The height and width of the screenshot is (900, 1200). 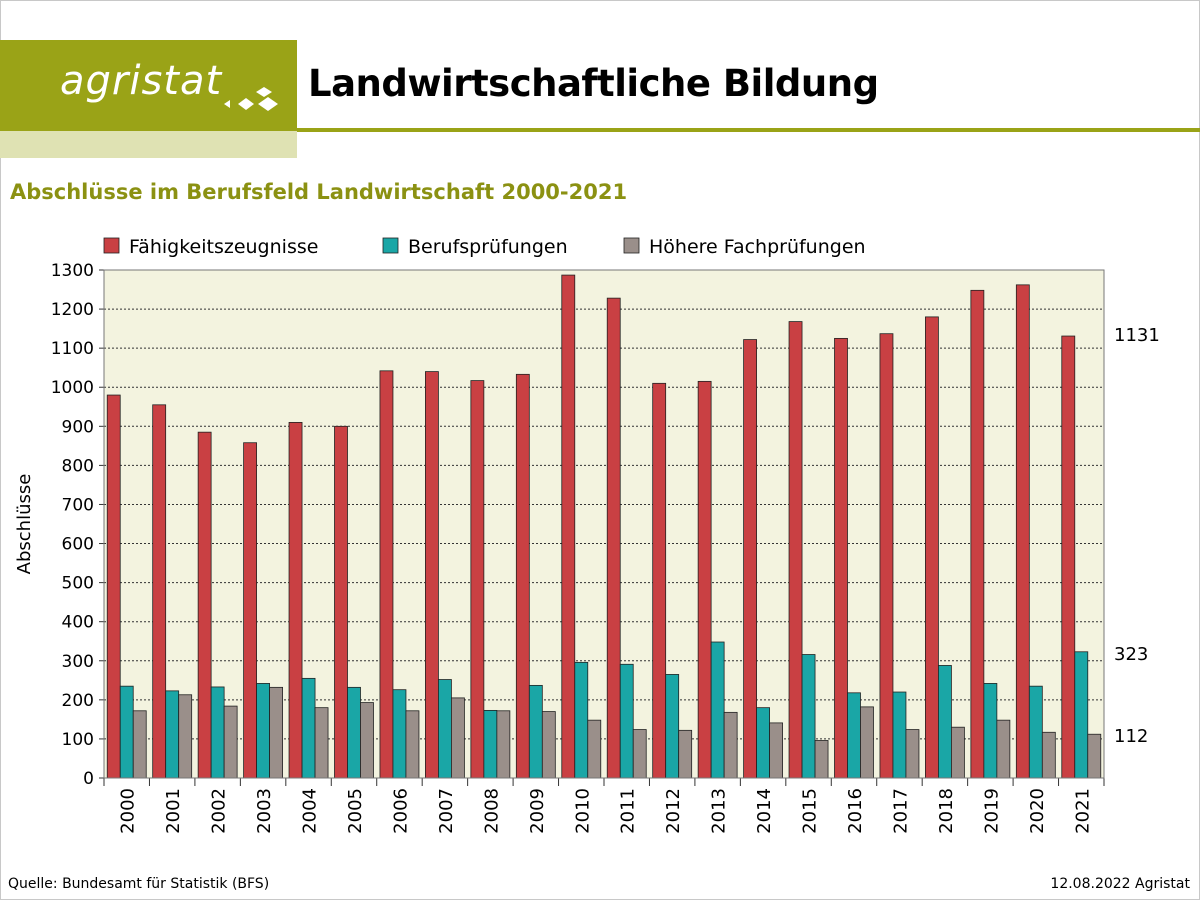 I want to click on bar-berufspr-fungen-2020, so click(x=1035, y=732).